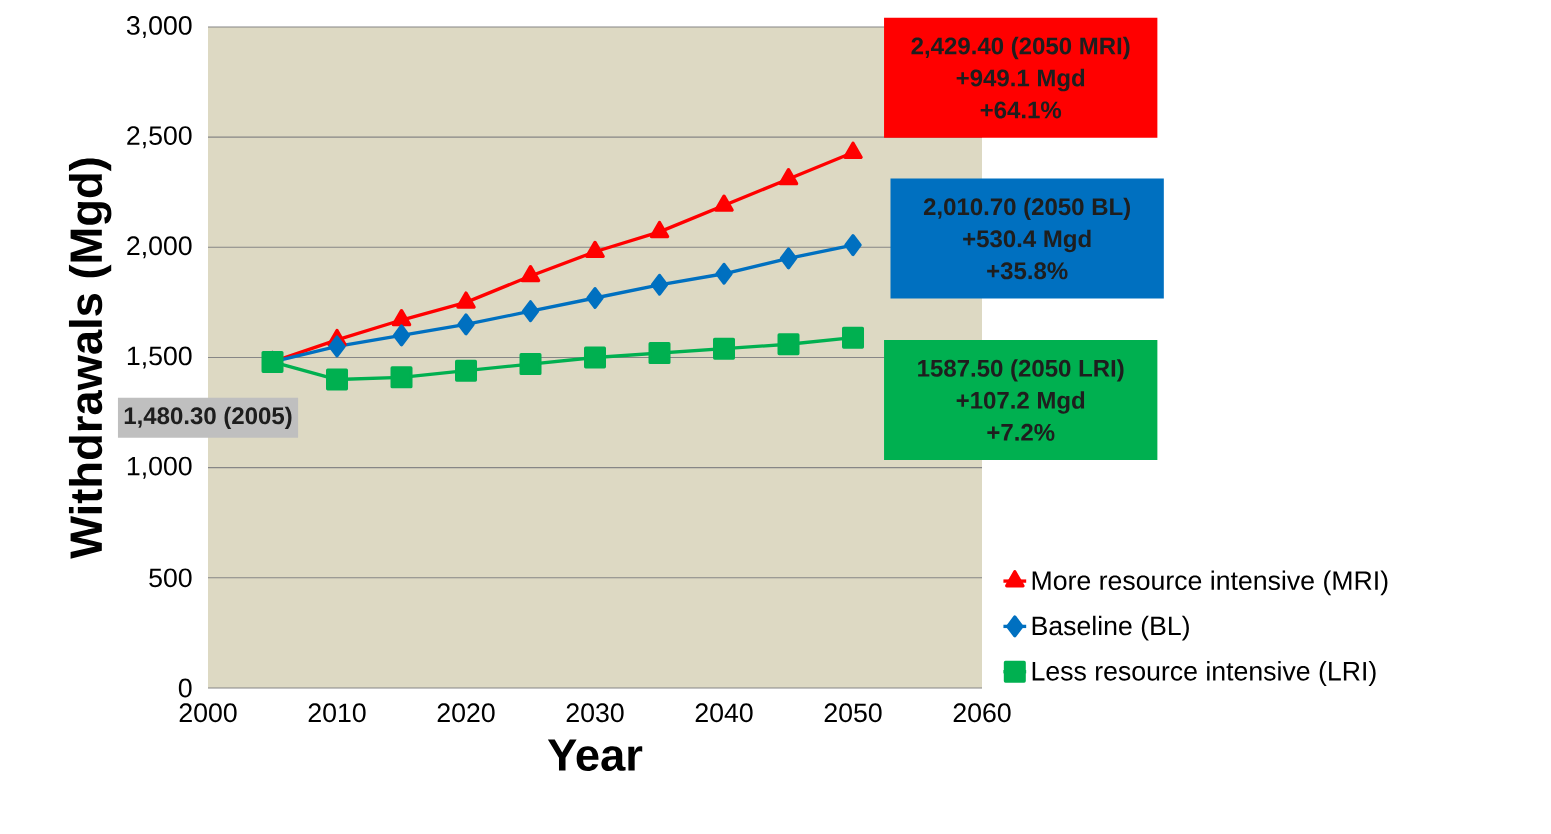 This screenshot has width=1551, height=834. Describe the element at coordinates (1020, 402) in the screenshot. I see `annotation: +107.2 Mgd` at that location.